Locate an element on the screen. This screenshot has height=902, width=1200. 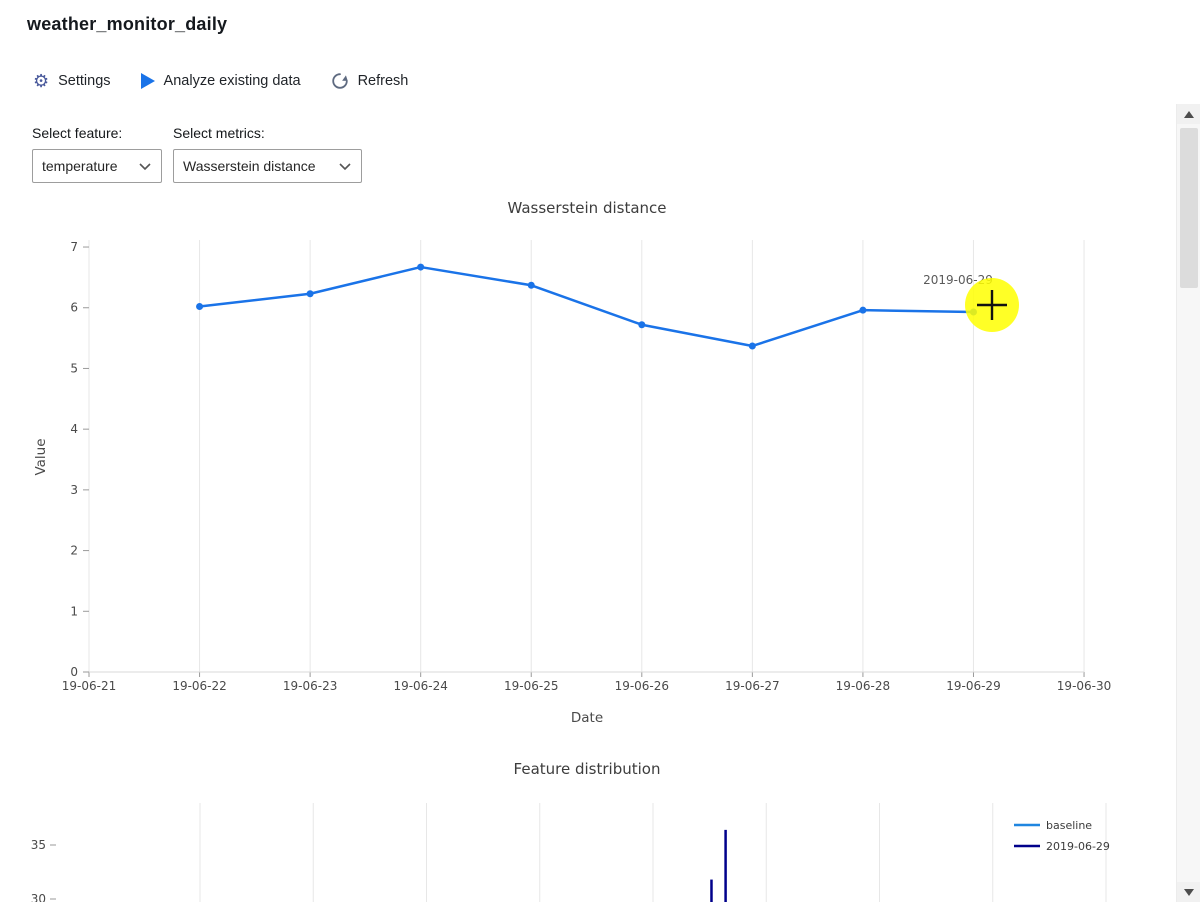
svg-text: 19-06-23 is located at coordinates (310, 686).